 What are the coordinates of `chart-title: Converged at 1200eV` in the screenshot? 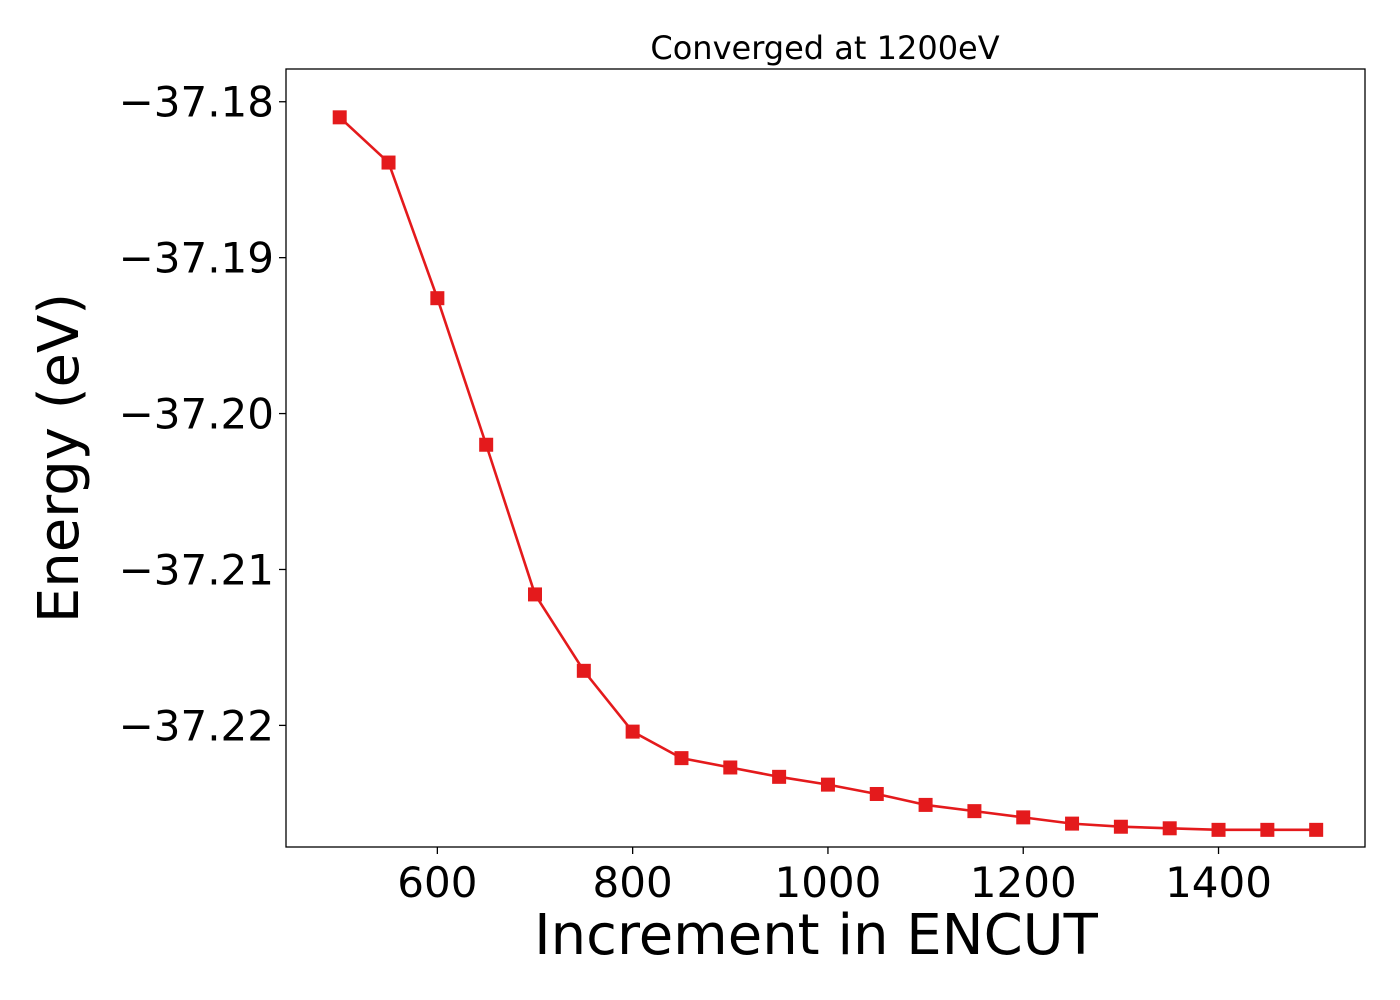 It's located at (824, 48).